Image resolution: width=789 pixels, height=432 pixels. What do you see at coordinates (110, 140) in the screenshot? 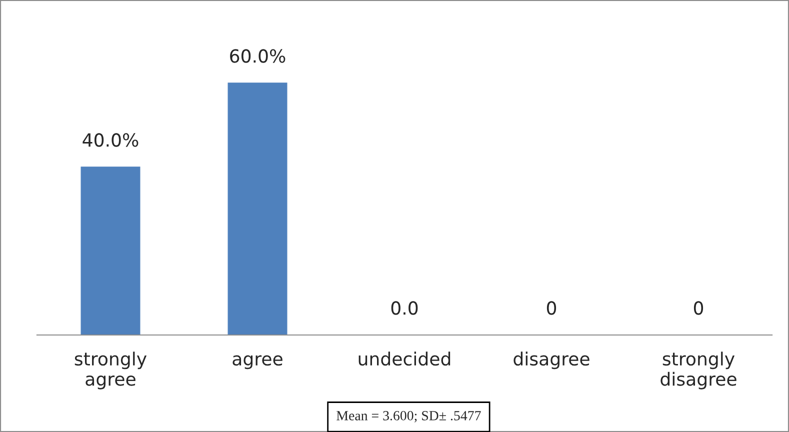
I see `data-label: 40.0%` at bounding box center [110, 140].